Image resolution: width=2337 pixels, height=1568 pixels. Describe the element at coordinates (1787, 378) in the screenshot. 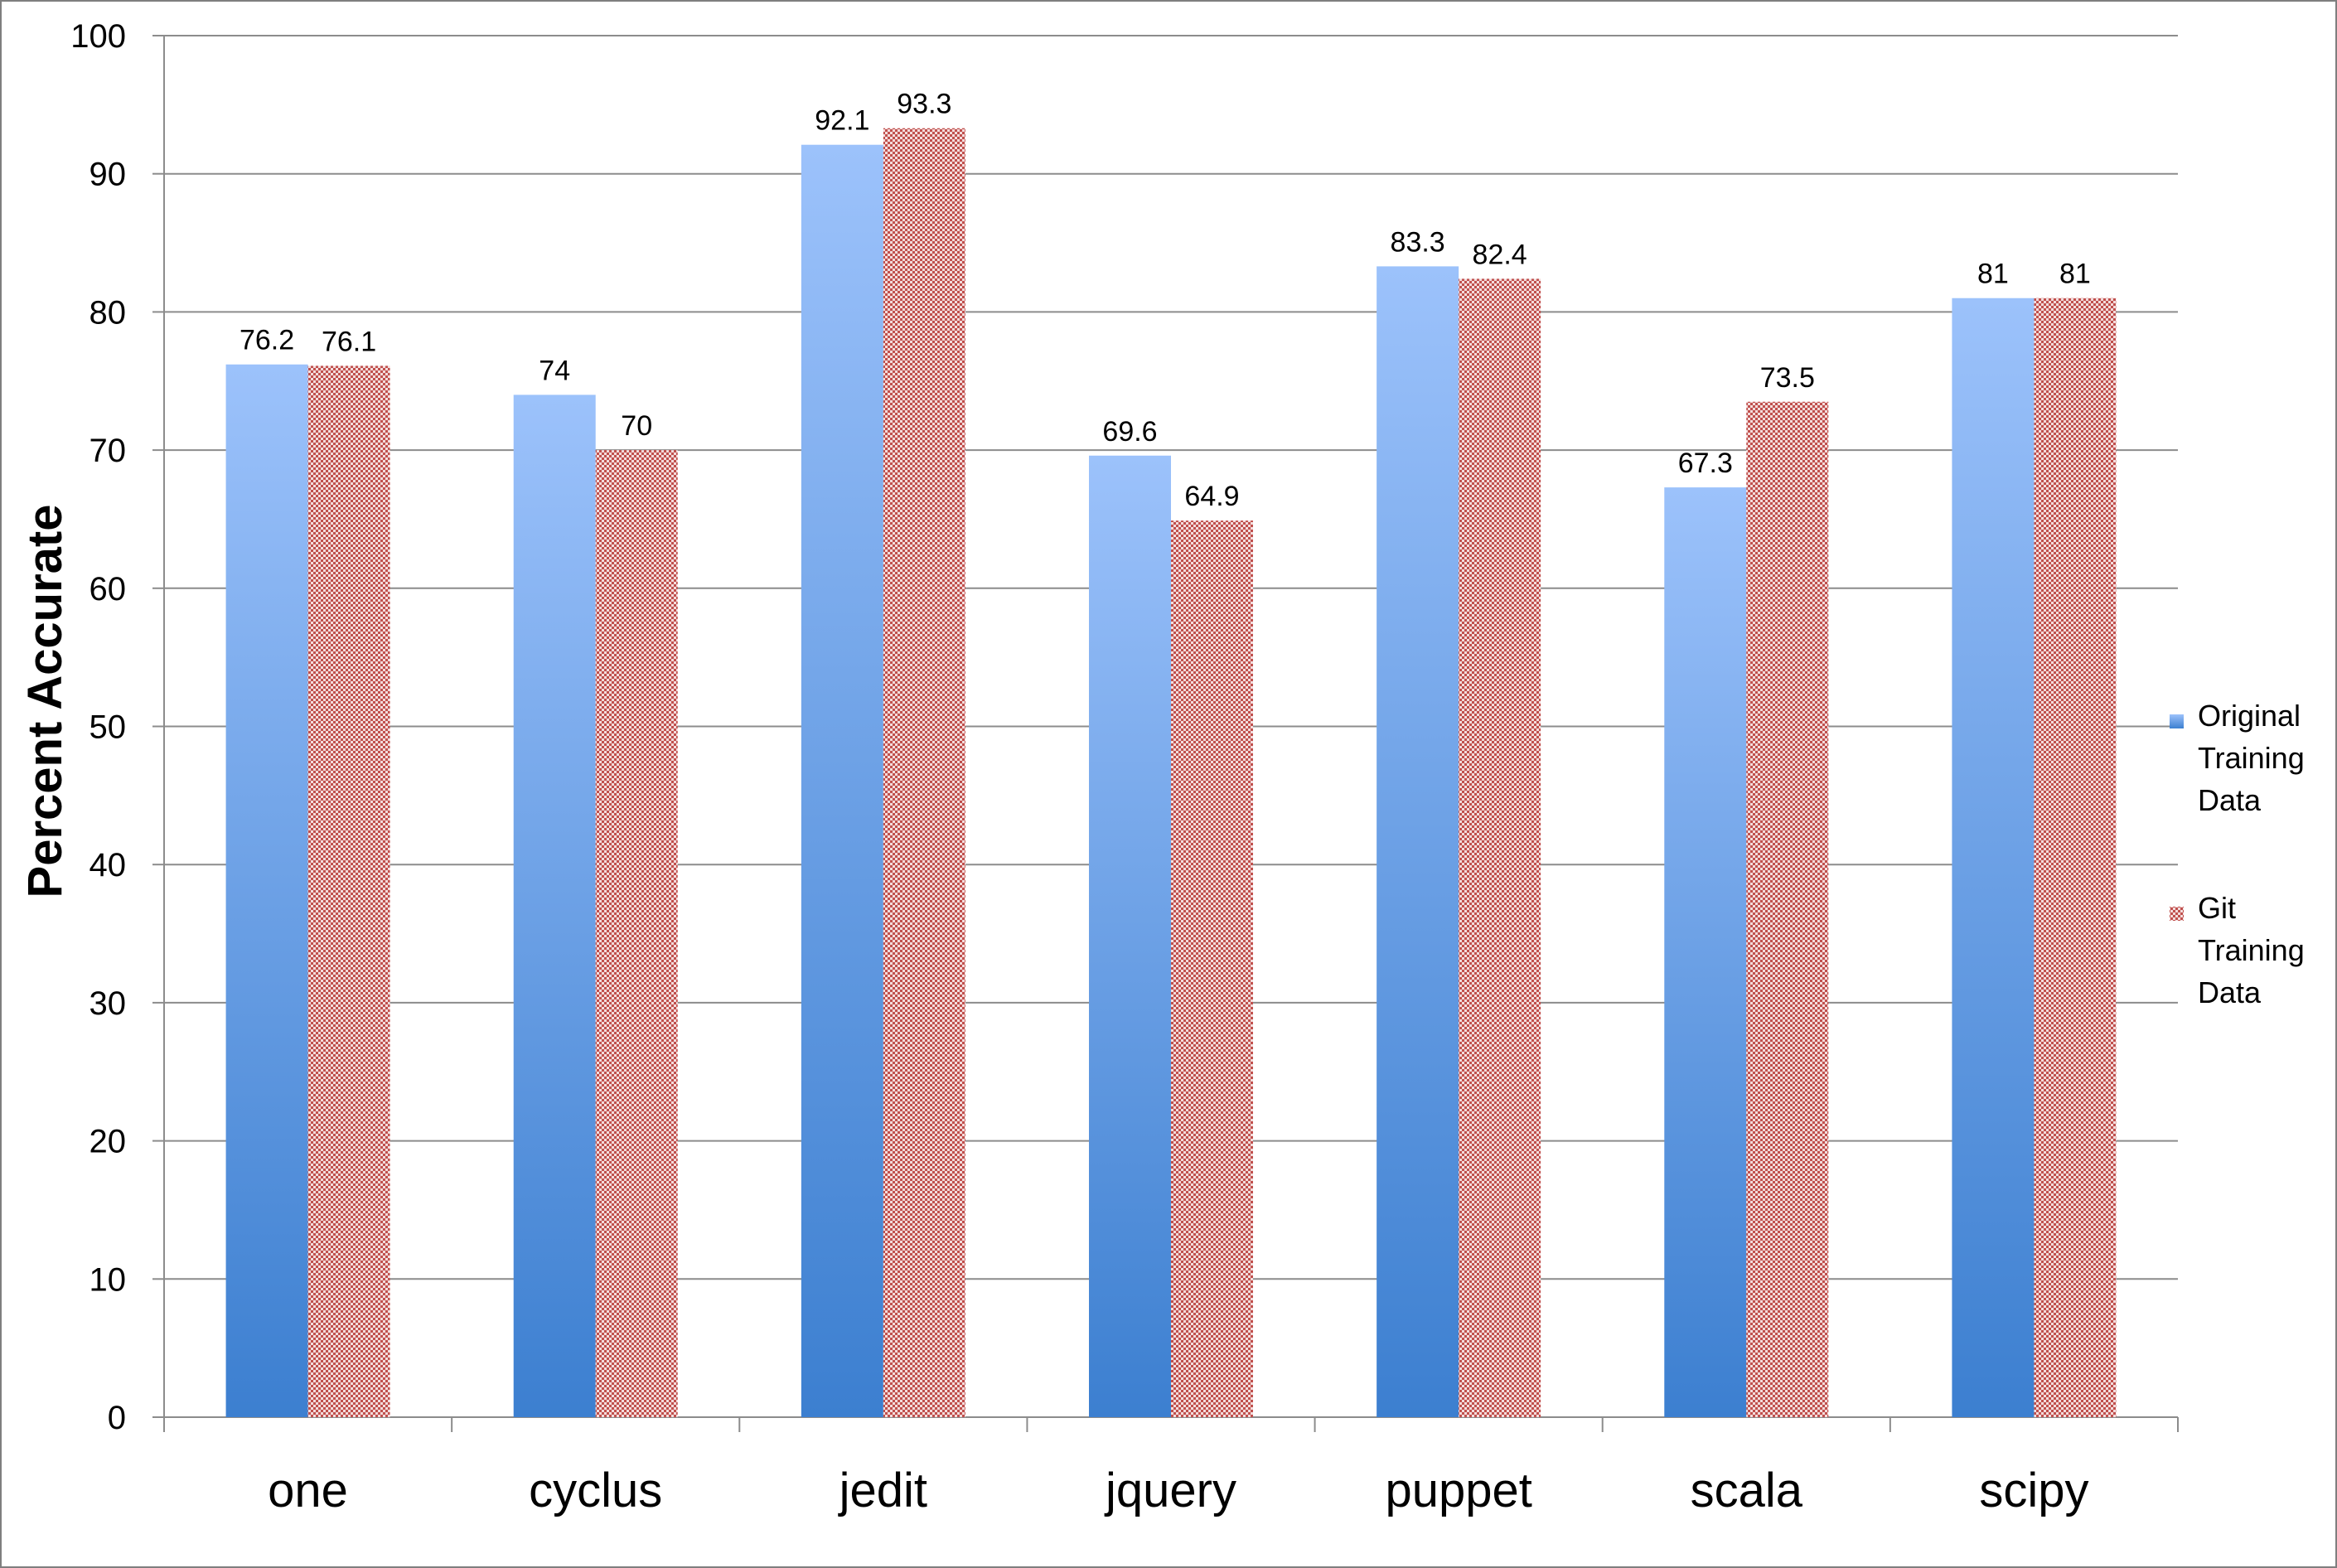

I see `data-label: 73.5` at that location.